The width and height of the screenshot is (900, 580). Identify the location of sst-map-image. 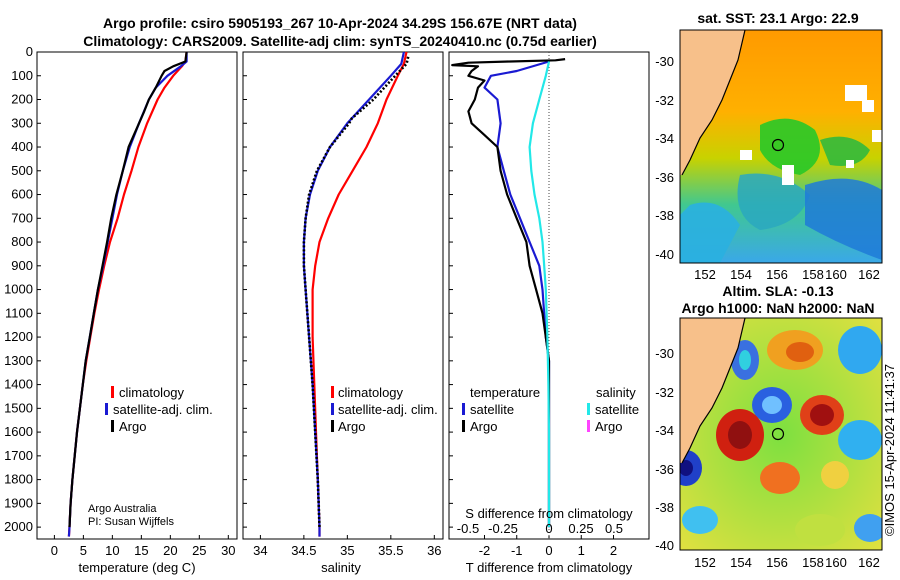
(781, 146).